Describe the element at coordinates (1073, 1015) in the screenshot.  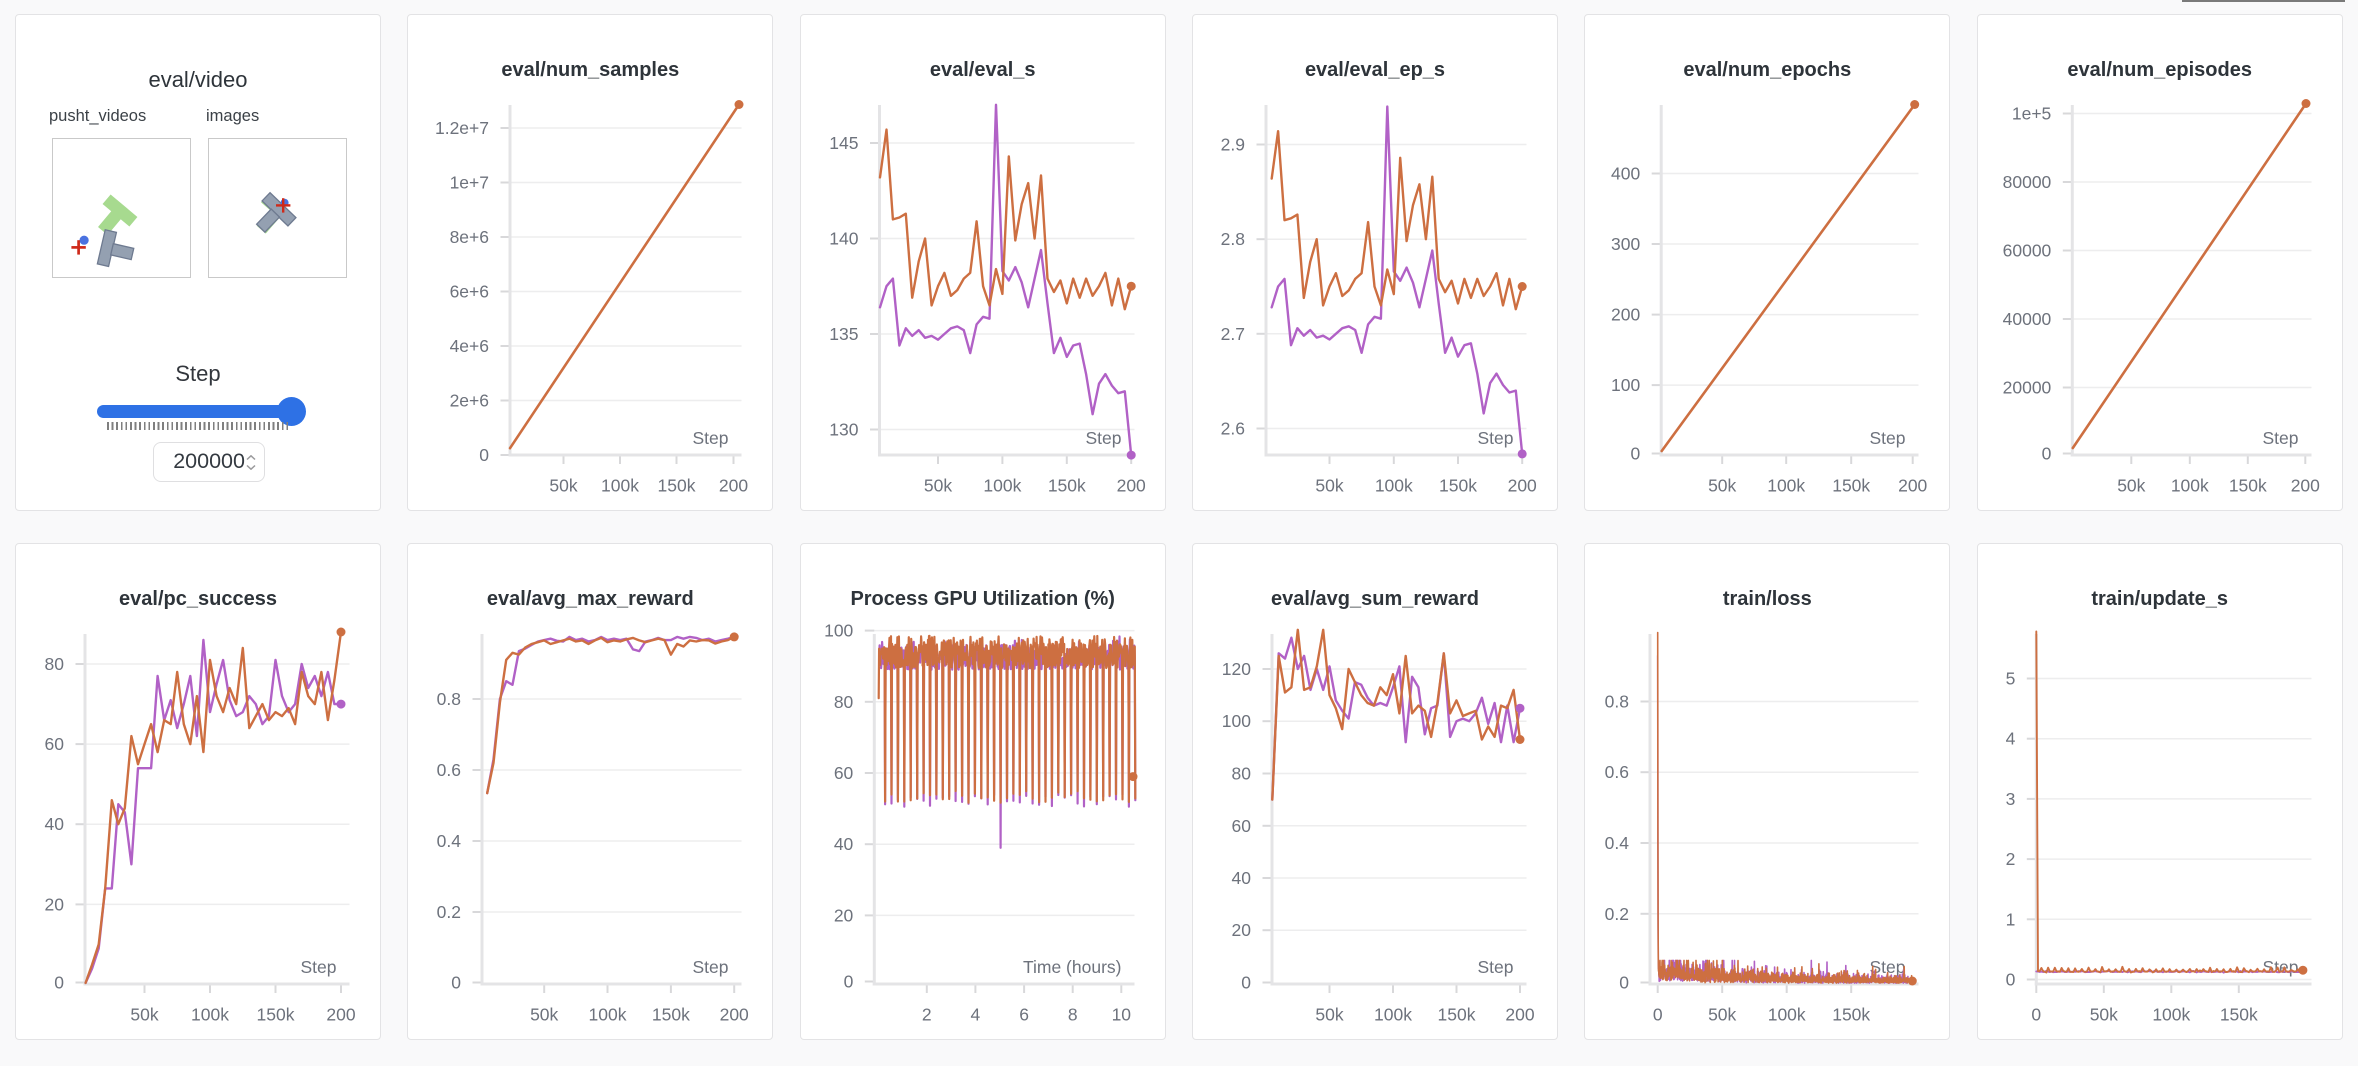
I see `svg-text: 8` at that location.